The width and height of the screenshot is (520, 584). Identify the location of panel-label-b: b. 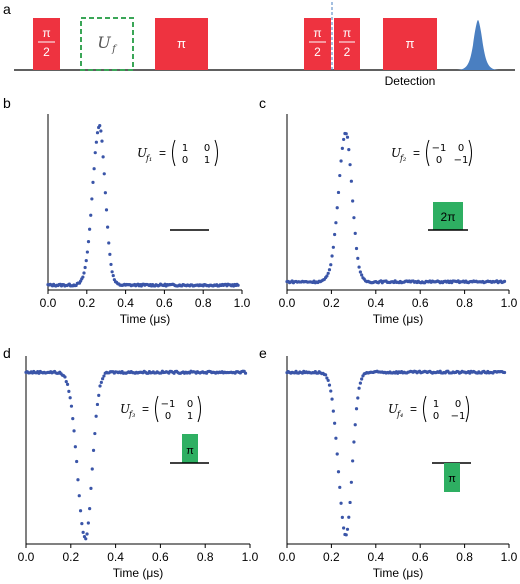
(7, 103).